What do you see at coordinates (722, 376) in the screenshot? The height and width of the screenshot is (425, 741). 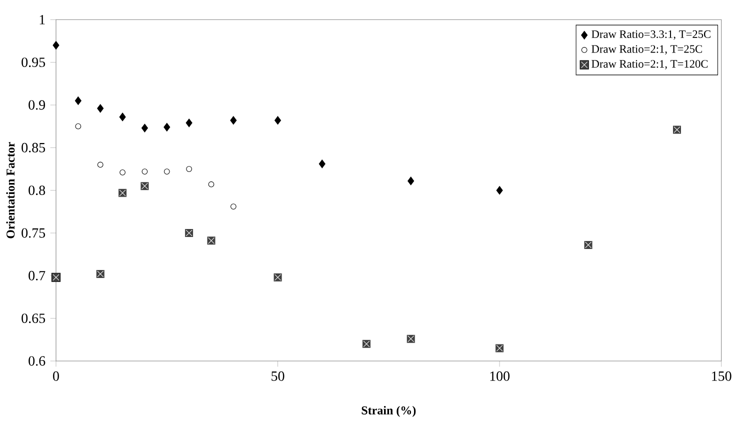 I see `x-tick-label: 150` at bounding box center [722, 376].